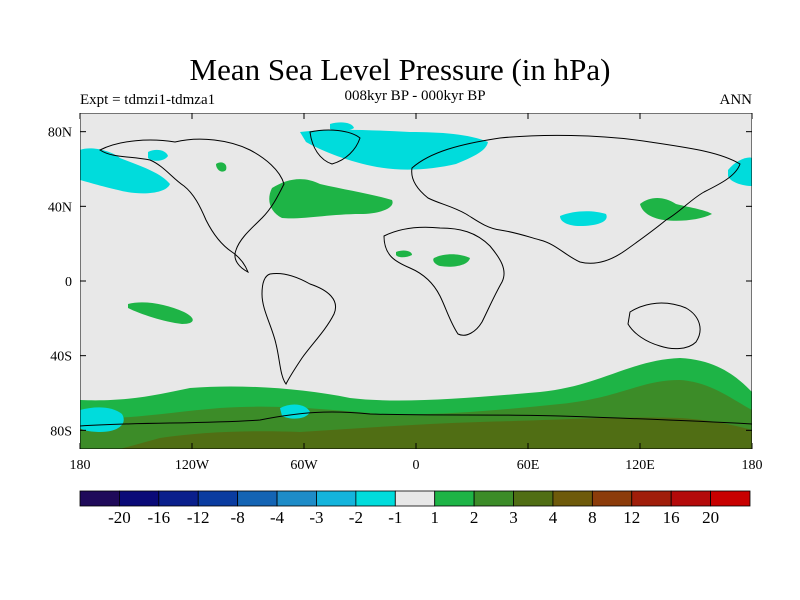 The image size is (800, 600). Describe the element at coordinates (736, 100) in the screenshot. I see `season-label: ANN` at that location.